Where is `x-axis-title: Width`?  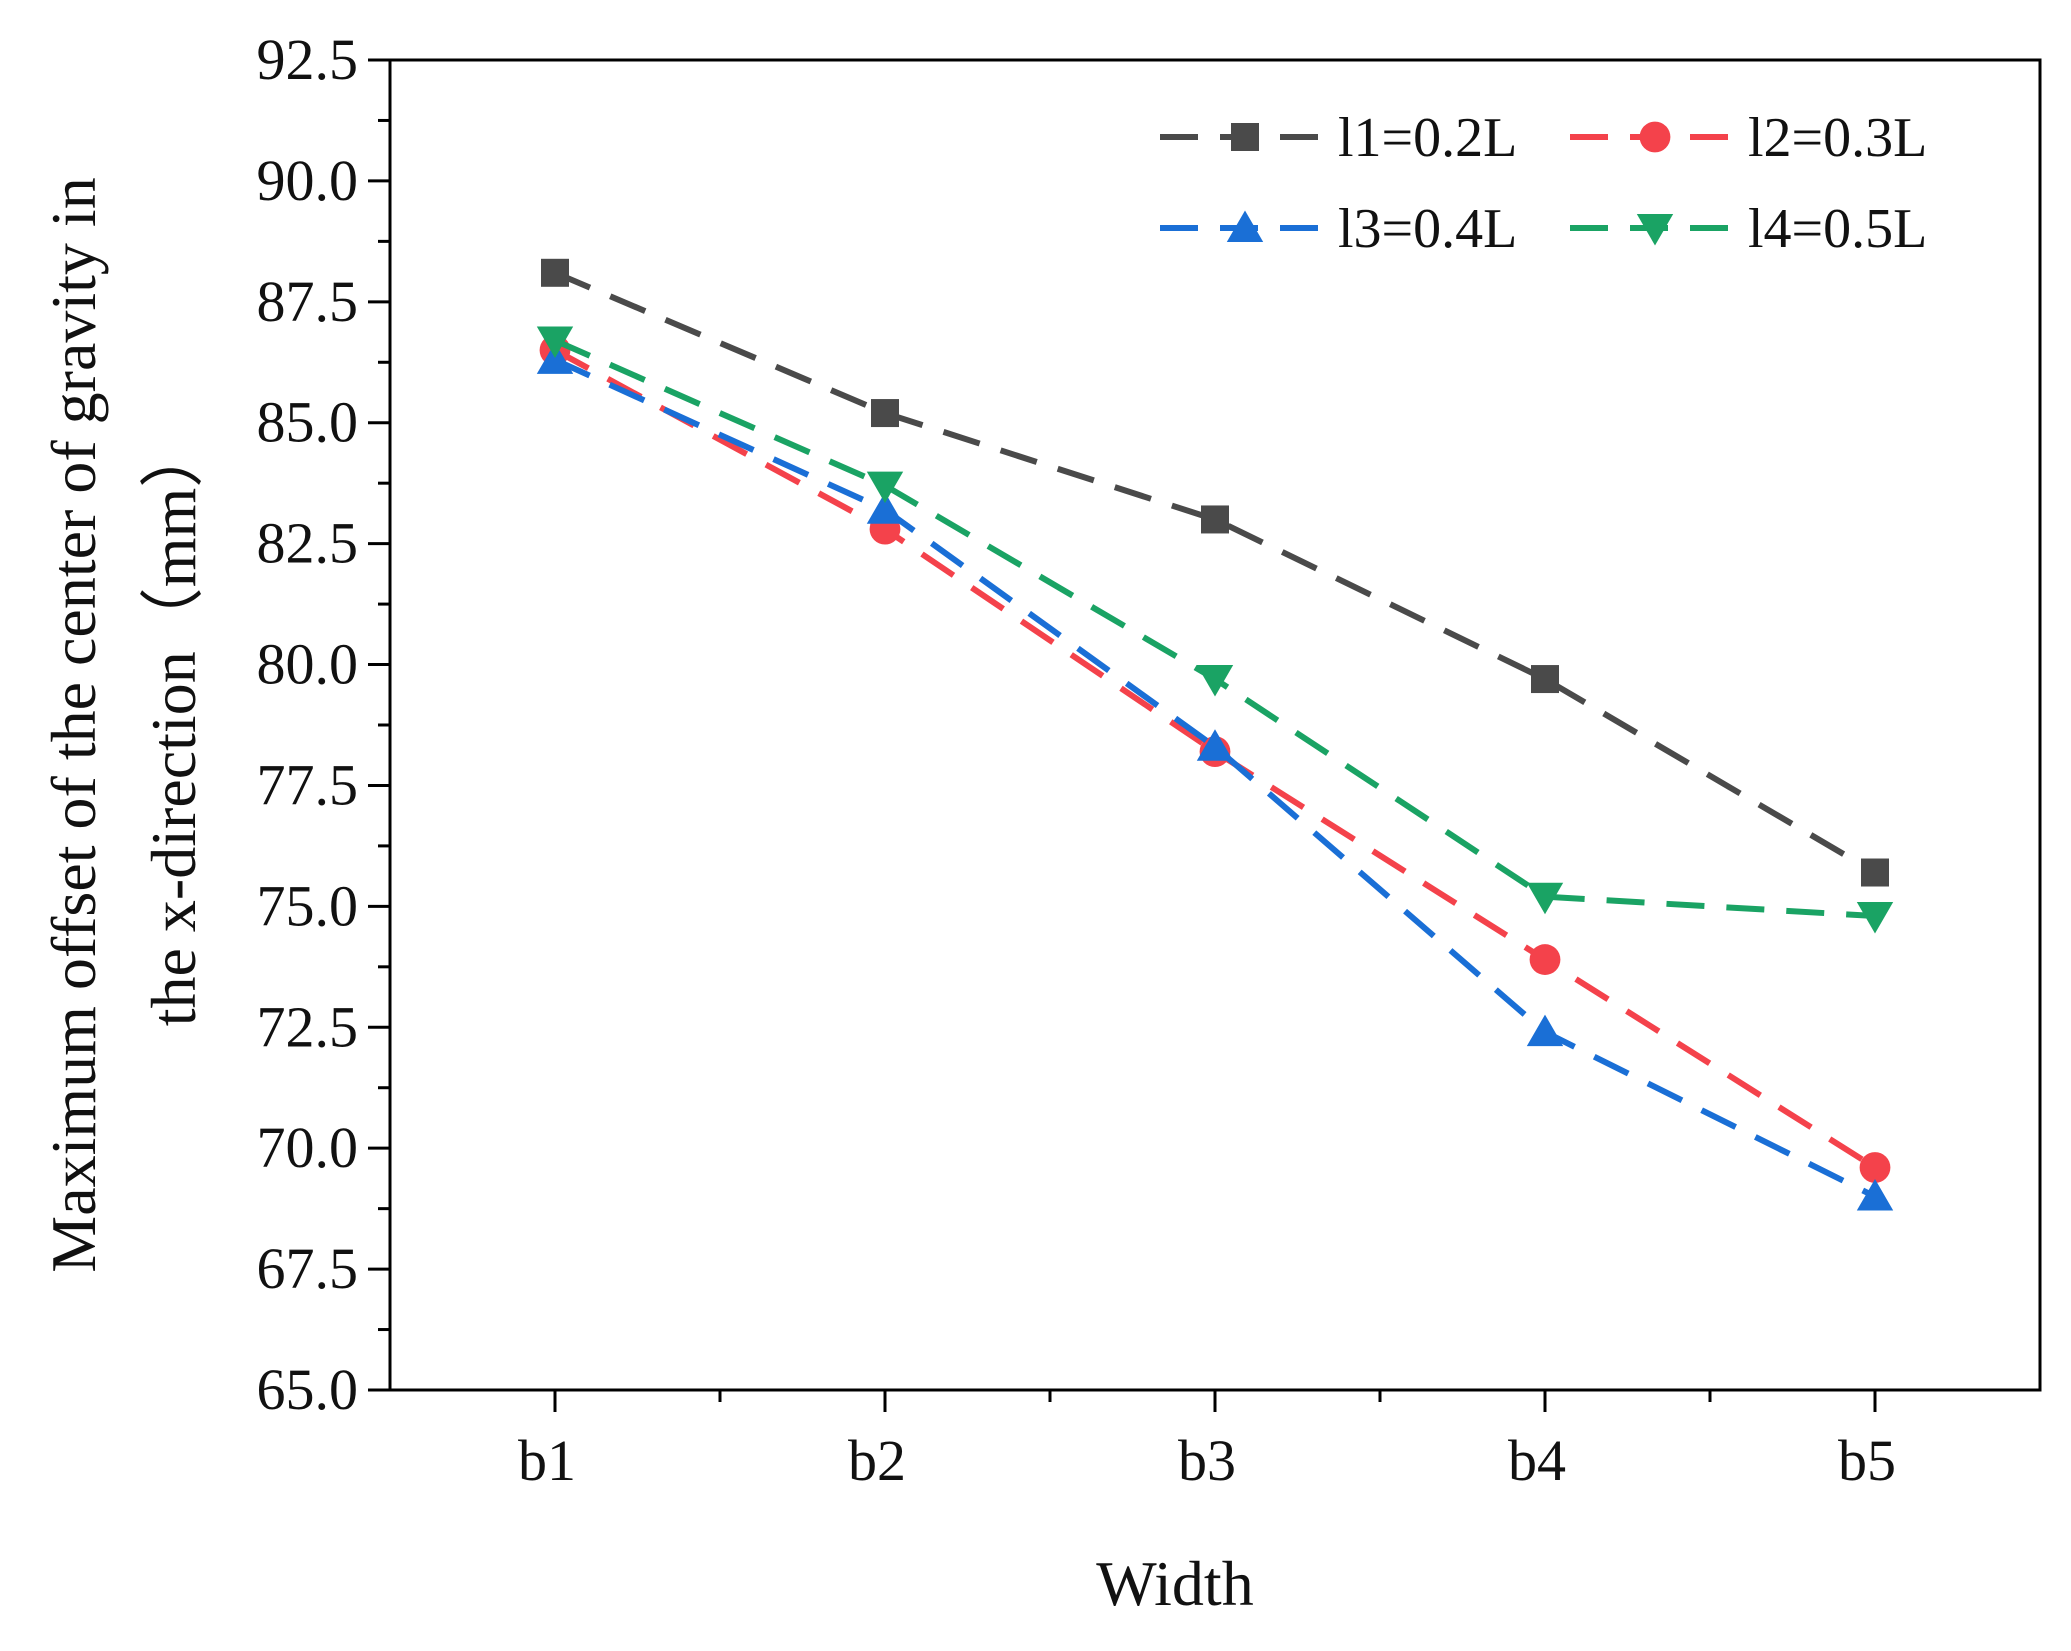
x-axis-title: Width is located at coordinates (1174, 1583).